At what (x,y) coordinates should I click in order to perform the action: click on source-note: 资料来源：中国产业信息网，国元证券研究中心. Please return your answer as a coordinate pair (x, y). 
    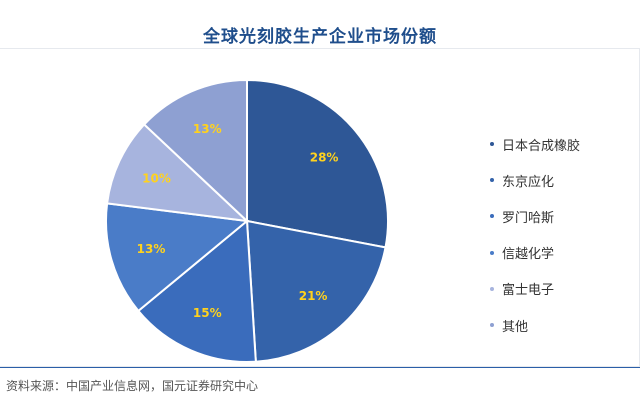
    Looking at the image, I should click on (132, 386).